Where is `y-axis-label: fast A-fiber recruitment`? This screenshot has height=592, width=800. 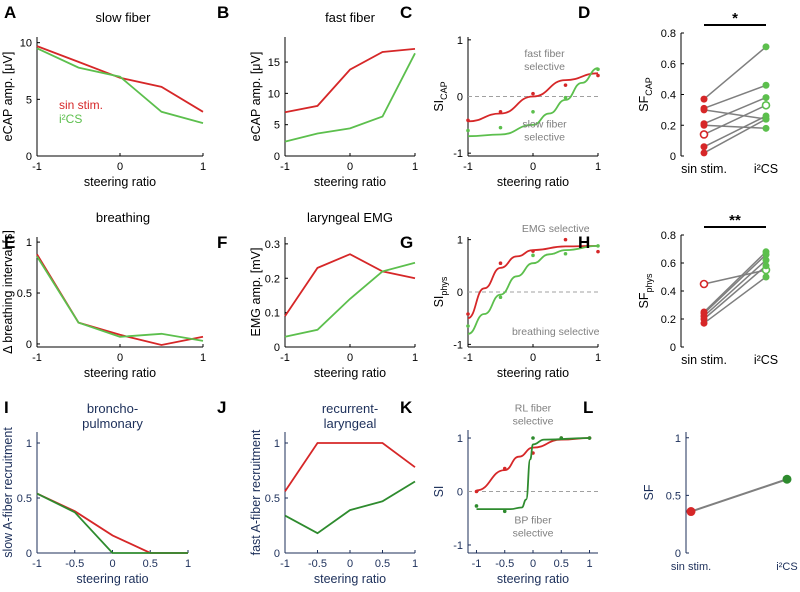 y-axis-label: fast A-fiber recruitment is located at coordinates (256, 492).